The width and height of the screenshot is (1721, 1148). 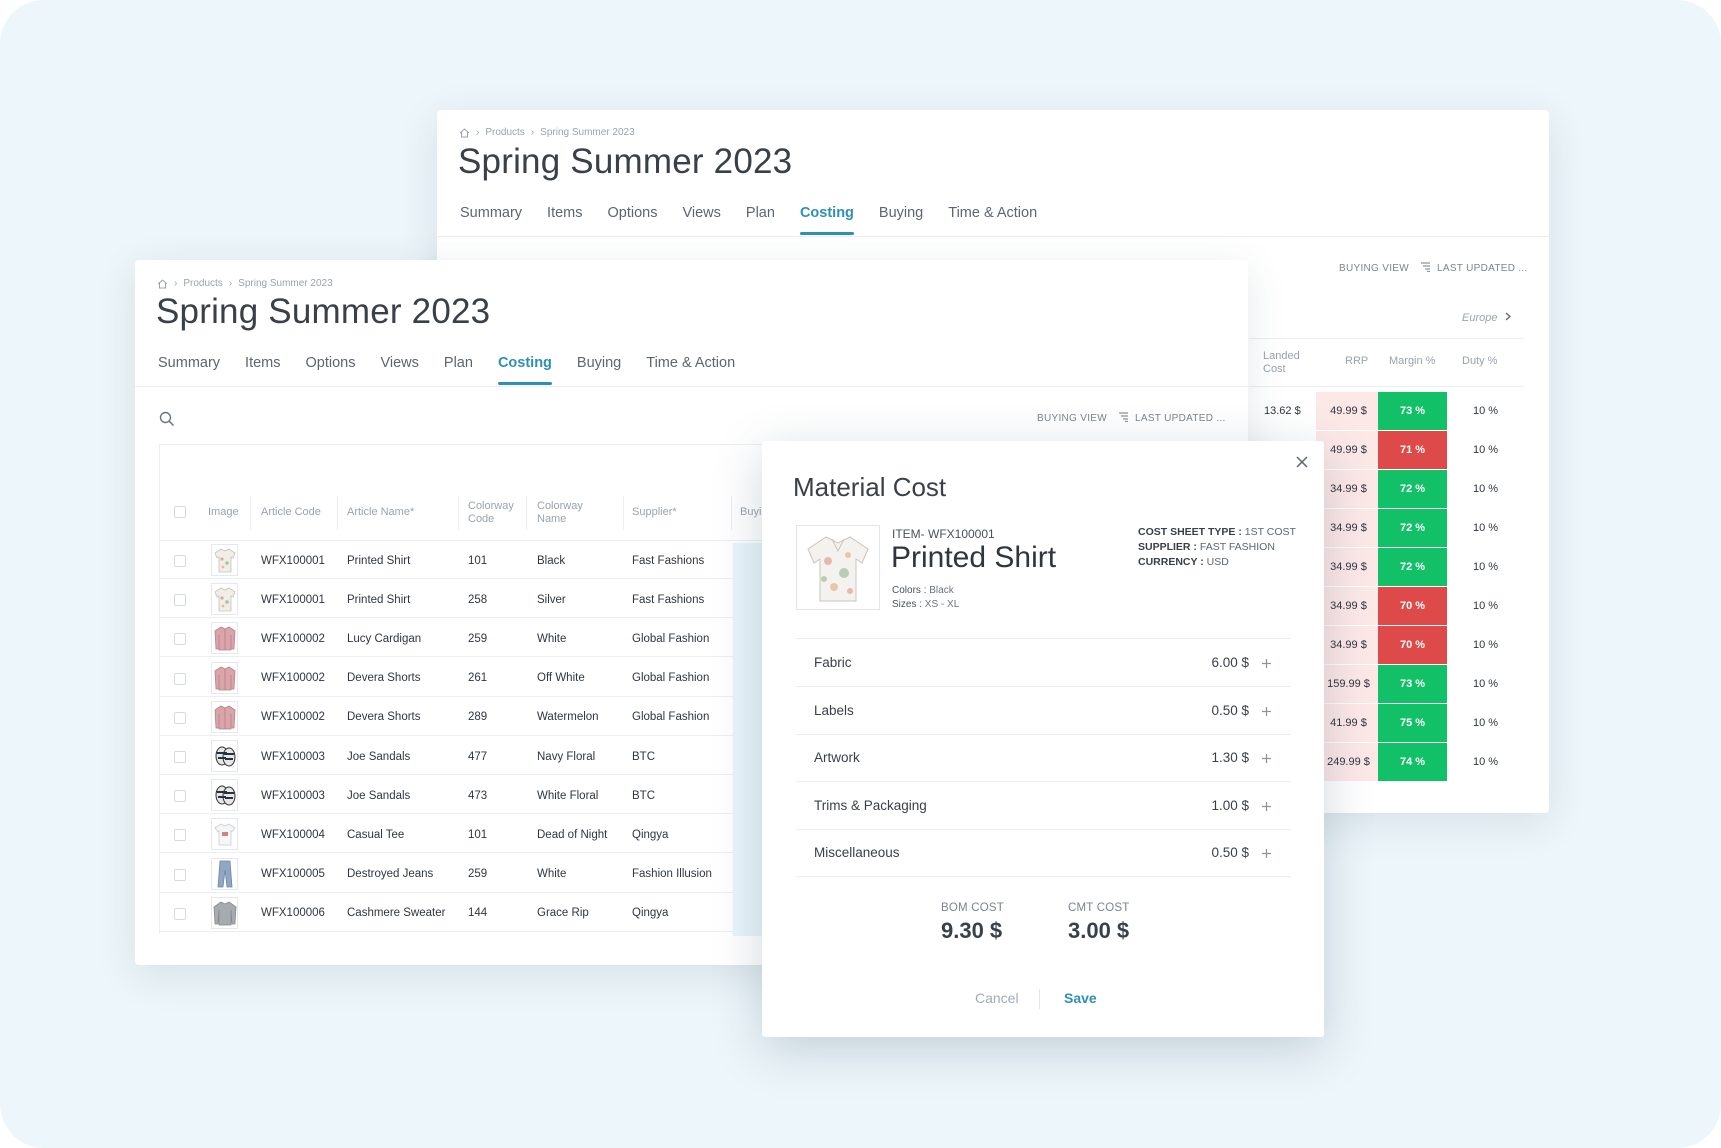 What do you see at coordinates (1412, 723) in the screenshot?
I see `margin-cell: 75 %` at bounding box center [1412, 723].